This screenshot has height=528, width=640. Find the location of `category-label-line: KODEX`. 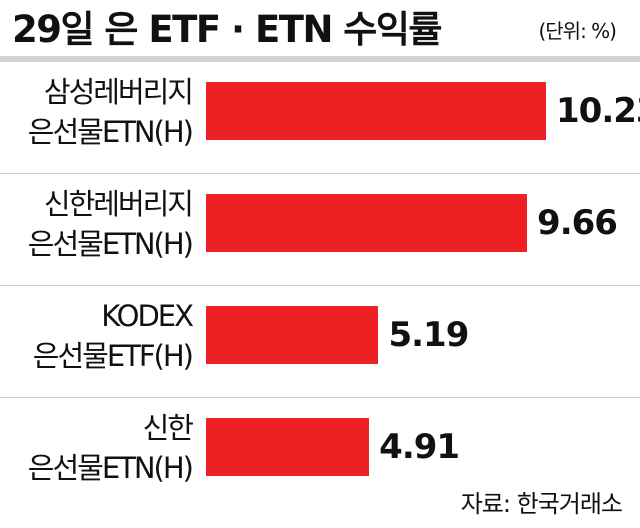

category-label-line: KODEX is located at coordinates (147, 316).